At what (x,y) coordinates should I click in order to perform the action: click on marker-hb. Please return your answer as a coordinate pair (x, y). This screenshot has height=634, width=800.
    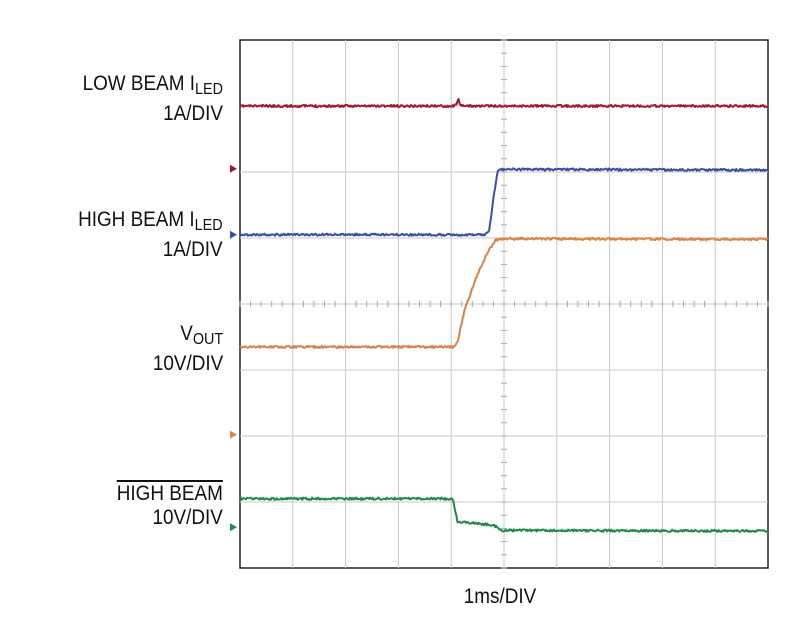
    Looking at the image, I should click on (233, 527).